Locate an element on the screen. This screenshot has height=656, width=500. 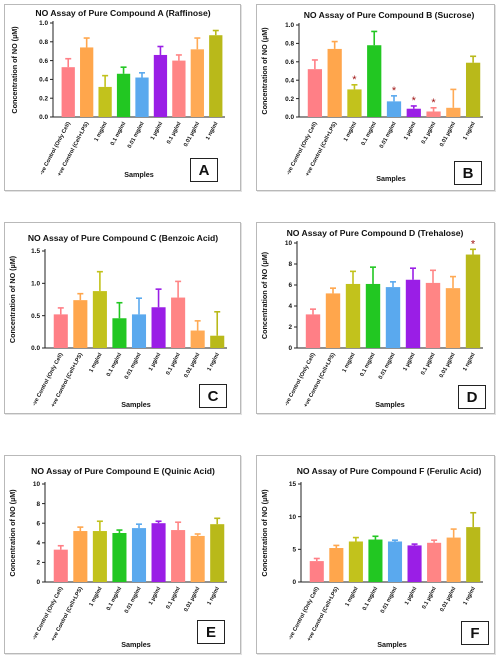
y-tick-label: 0.8 is located at coordinates (289, 44).